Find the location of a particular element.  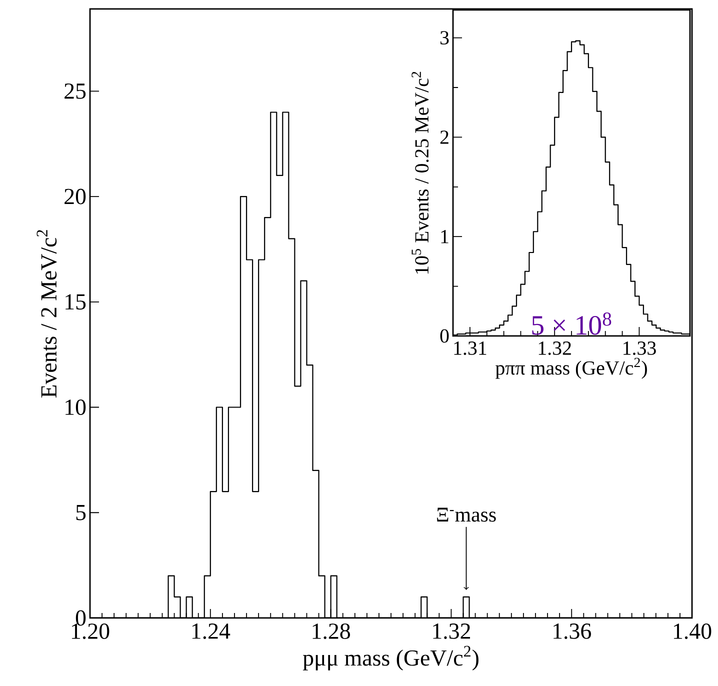

y-tick-label: 3 is located at coordinates (444, 37).